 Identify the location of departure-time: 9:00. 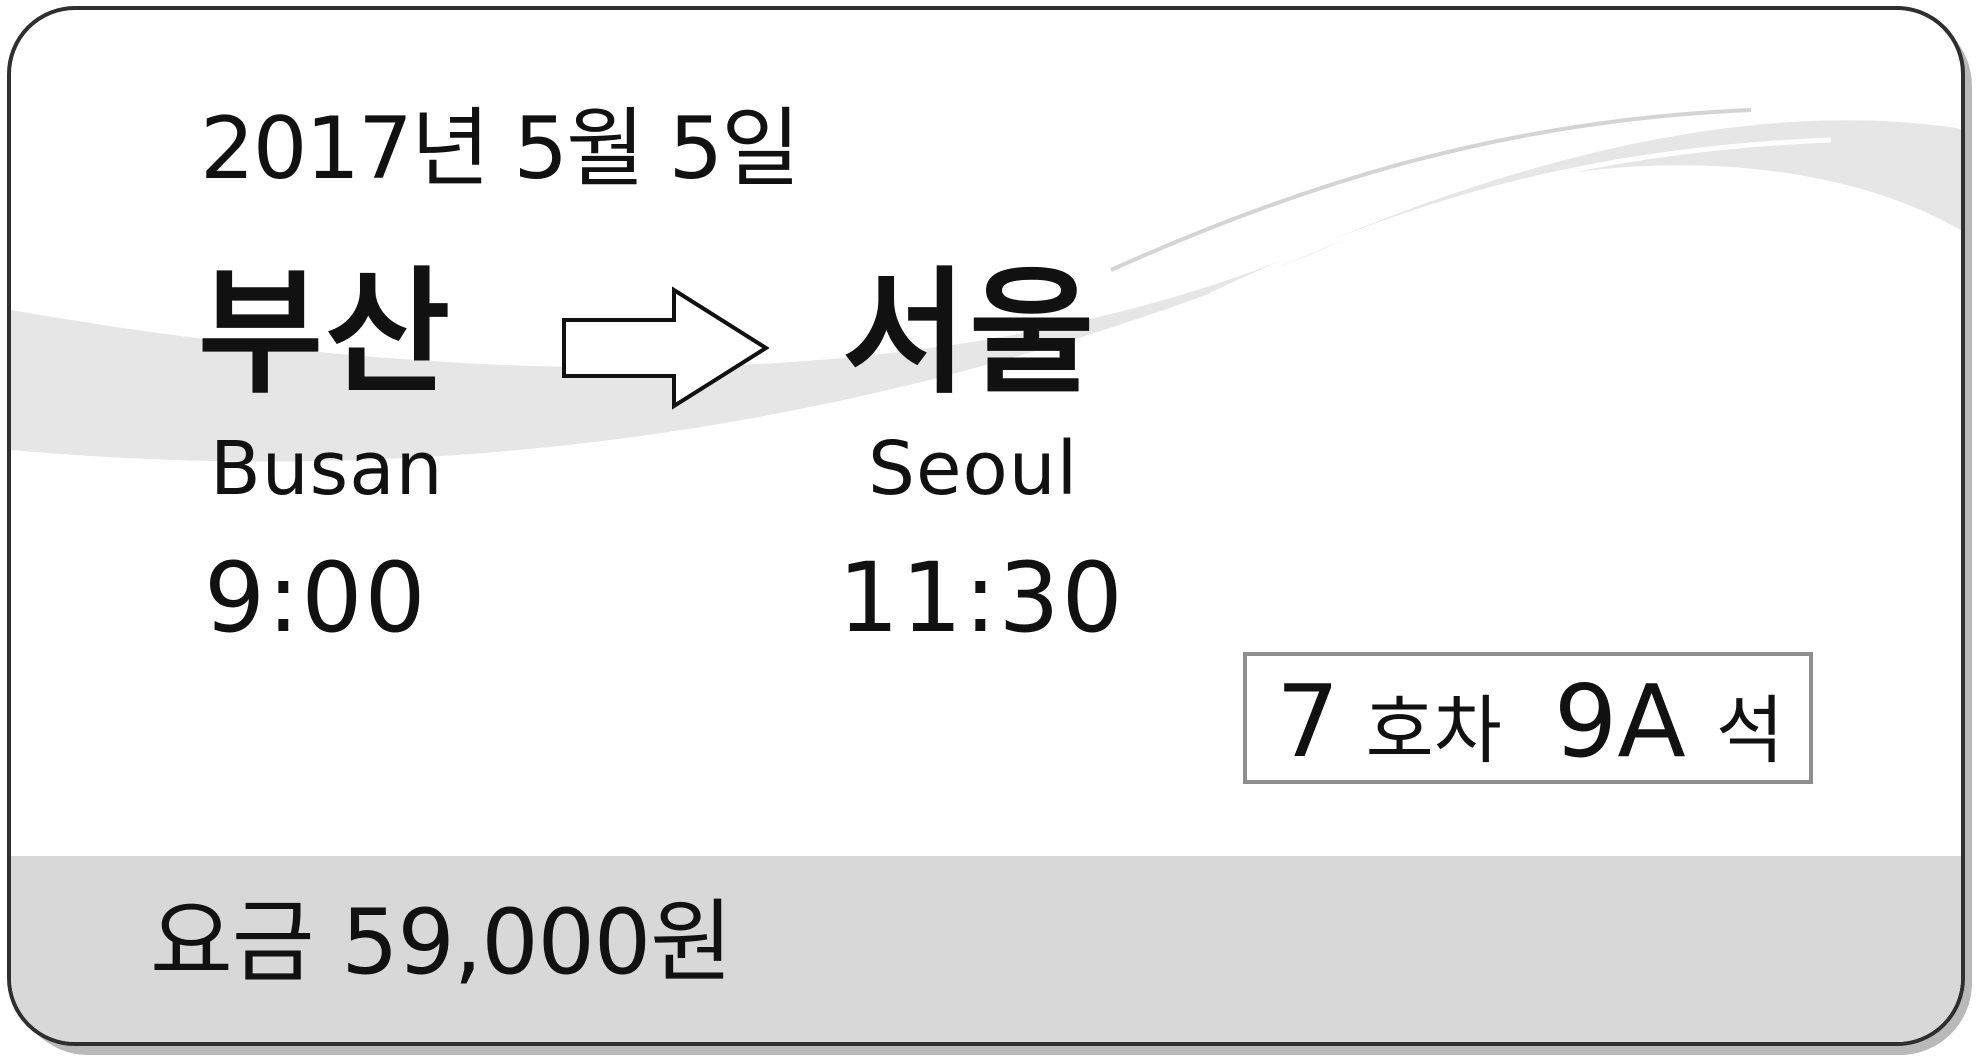
(316, 598).